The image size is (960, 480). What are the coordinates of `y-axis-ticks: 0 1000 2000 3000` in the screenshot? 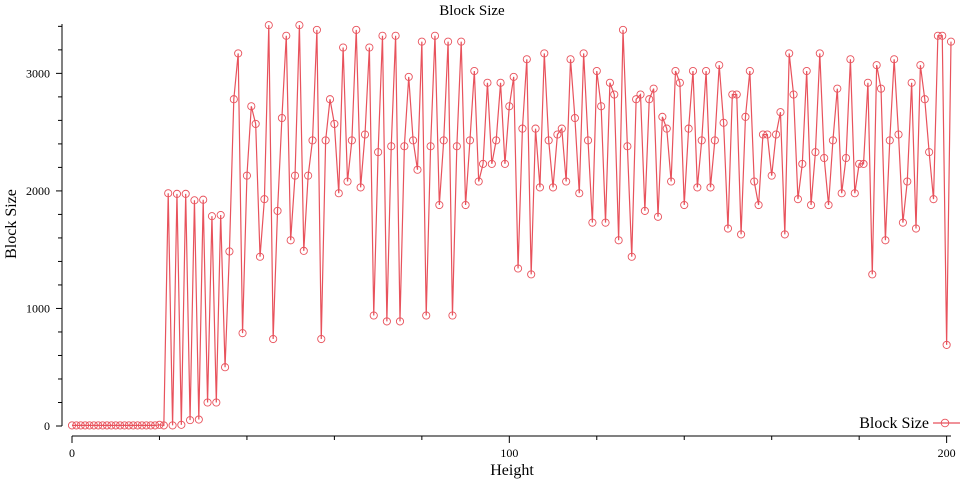 It's located at (44, 229).